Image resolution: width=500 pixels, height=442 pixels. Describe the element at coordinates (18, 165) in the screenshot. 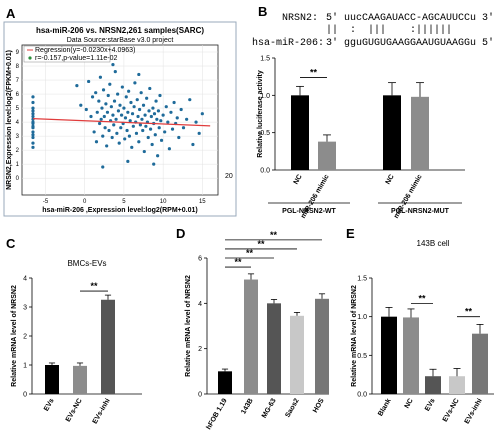

I see `scatter-ytick-label: 1` at that location.